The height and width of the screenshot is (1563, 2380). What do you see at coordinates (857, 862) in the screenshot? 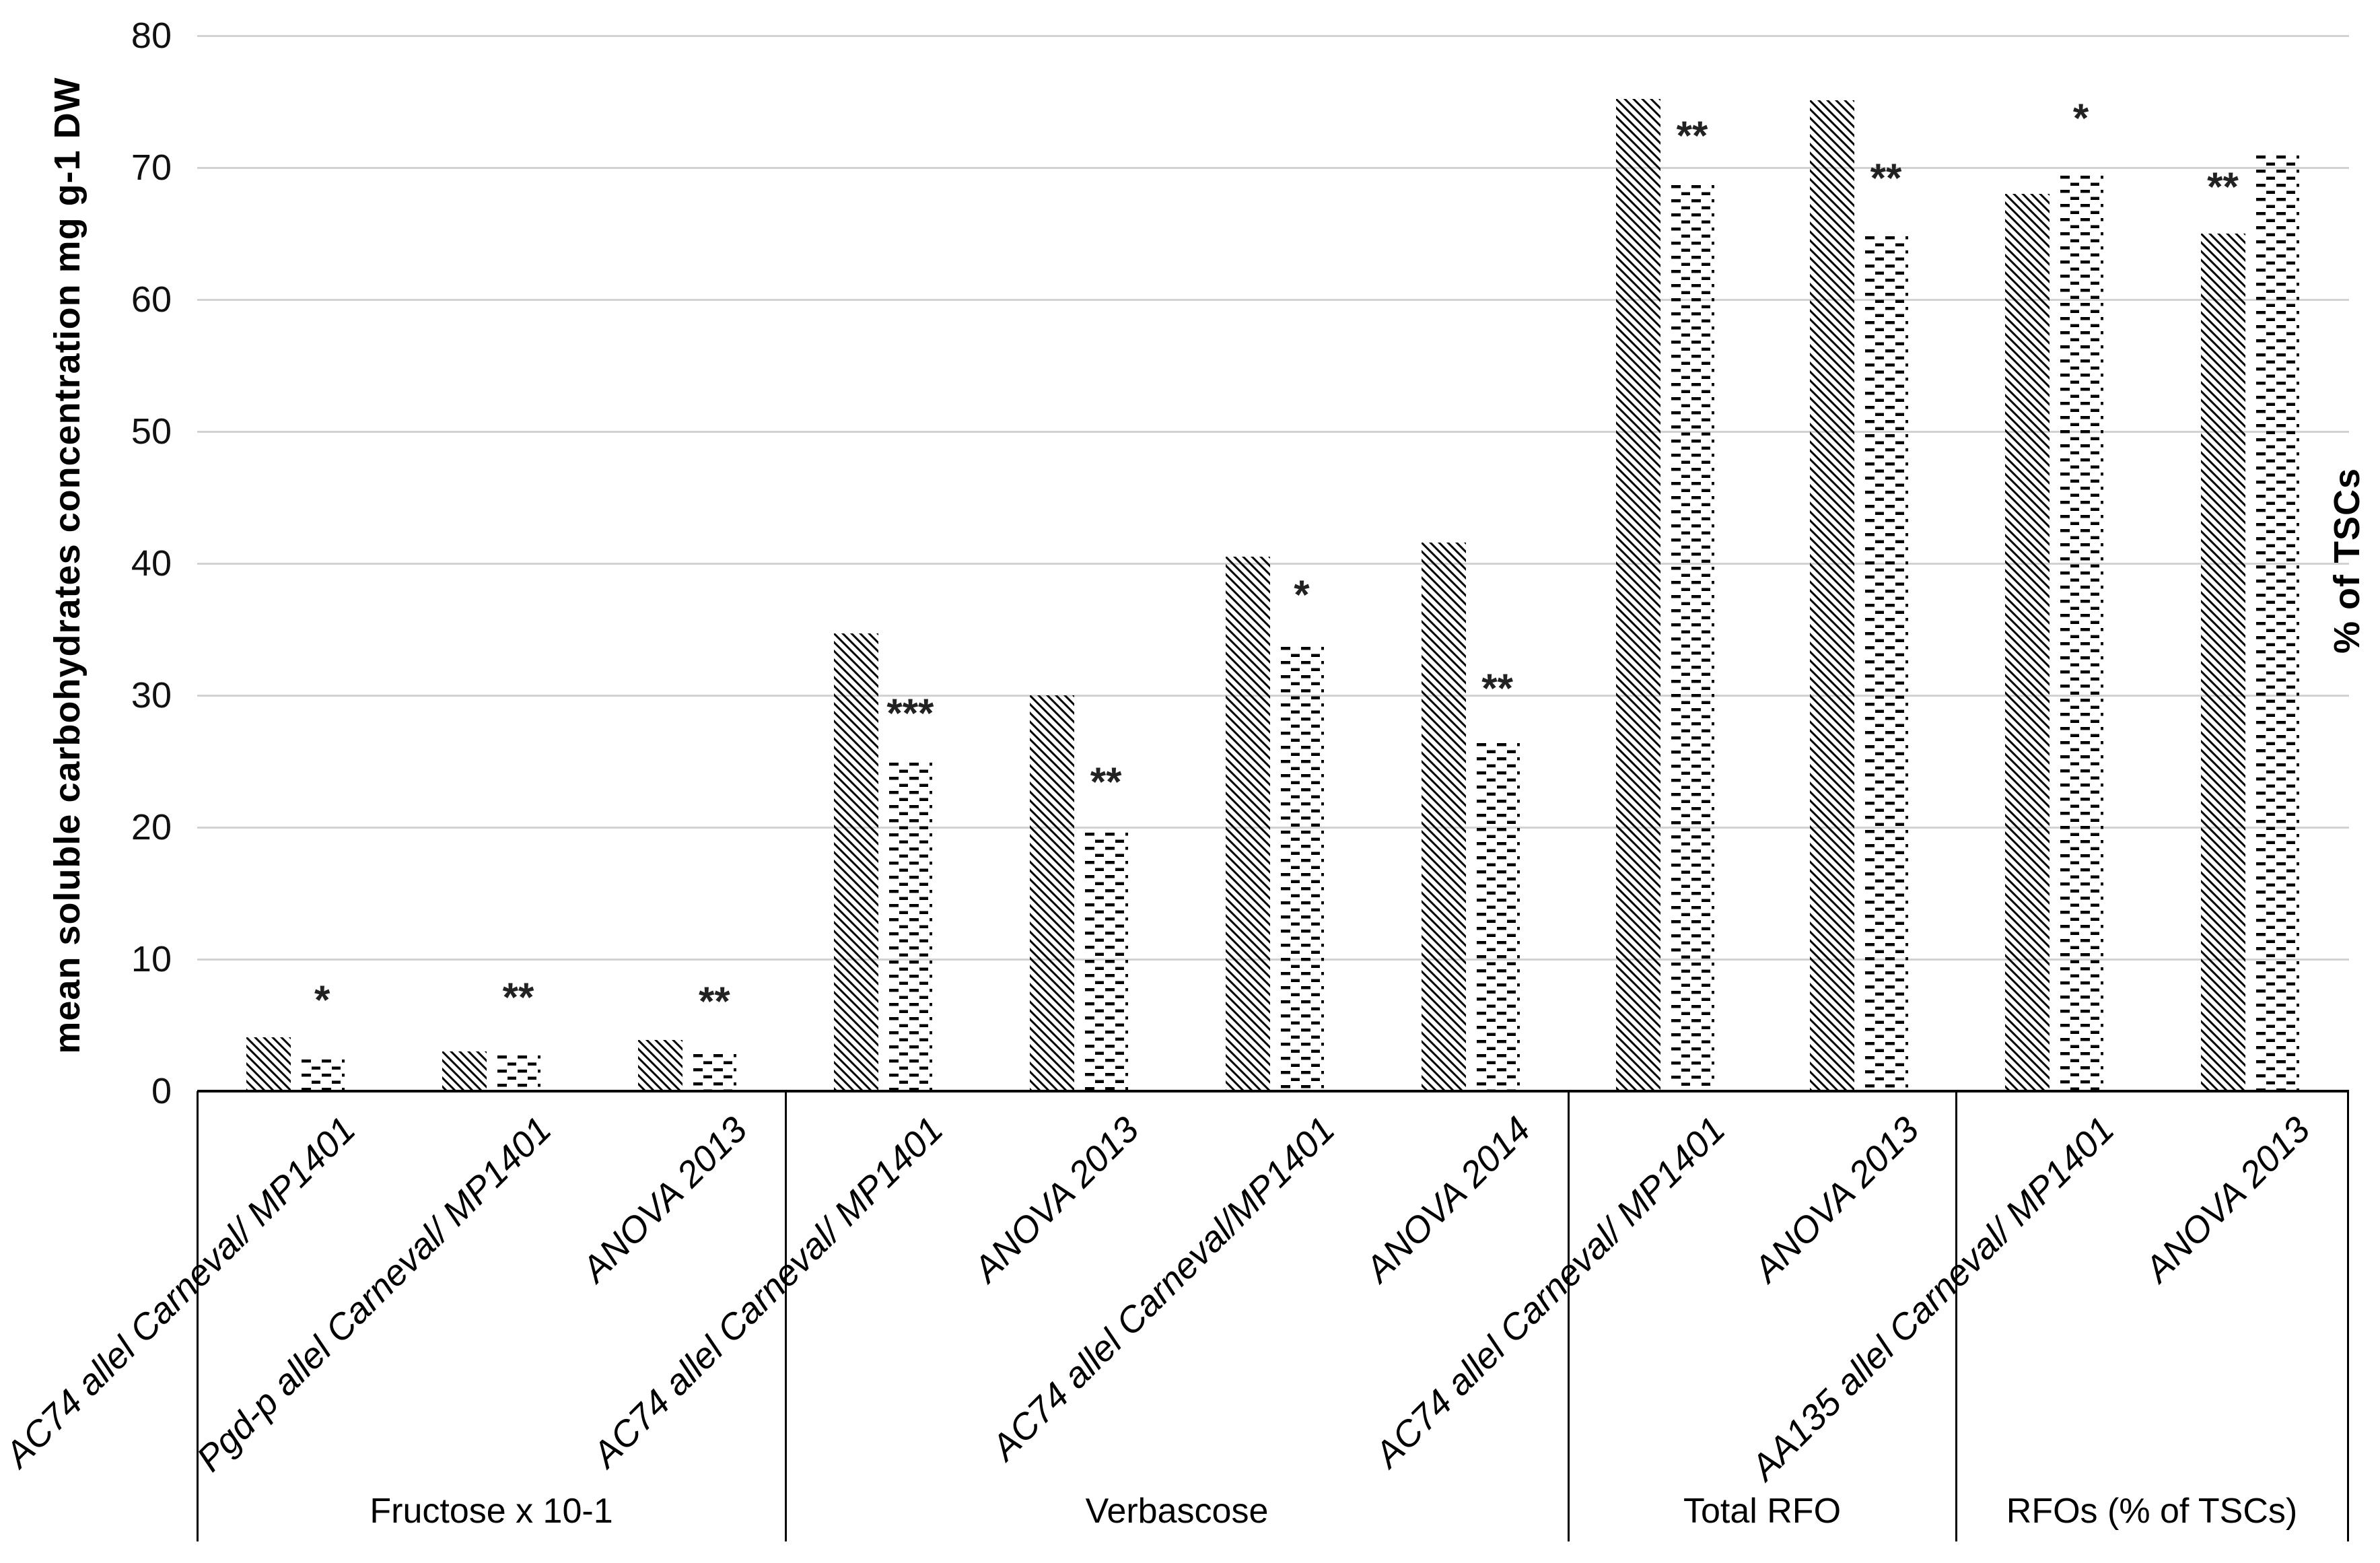
I see `bar-hatched-g1-p0` at bounding box center [857, 862].